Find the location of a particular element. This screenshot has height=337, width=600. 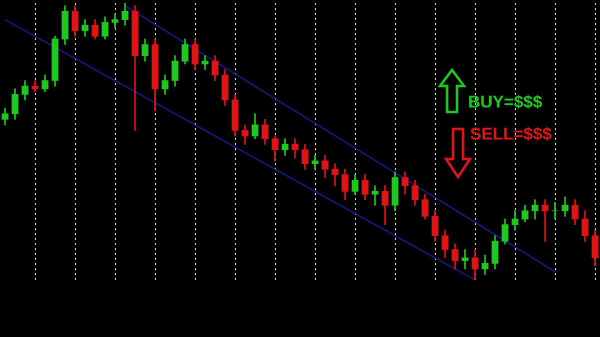

annotation: BUY=$$$ is located at coordinates (505, 102).